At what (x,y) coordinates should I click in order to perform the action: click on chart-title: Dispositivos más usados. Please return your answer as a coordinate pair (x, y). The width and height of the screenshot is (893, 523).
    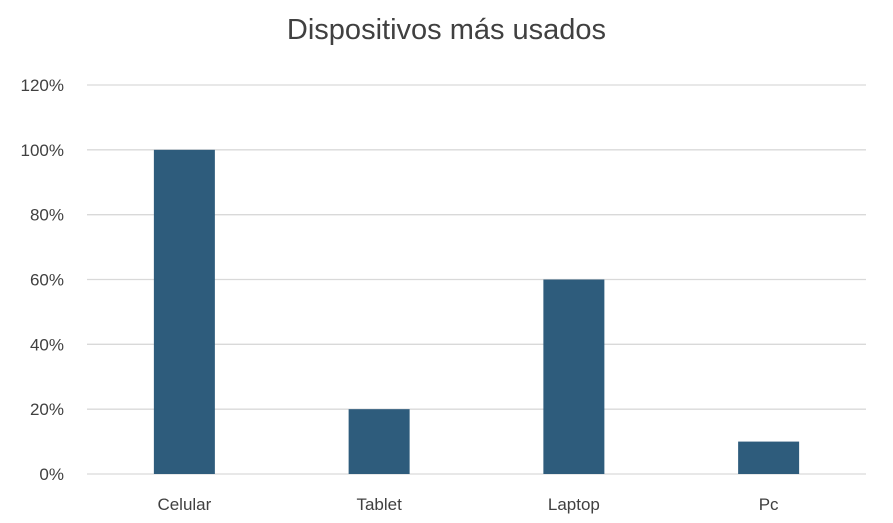
    Looking at the image, I should click on (446, 30).